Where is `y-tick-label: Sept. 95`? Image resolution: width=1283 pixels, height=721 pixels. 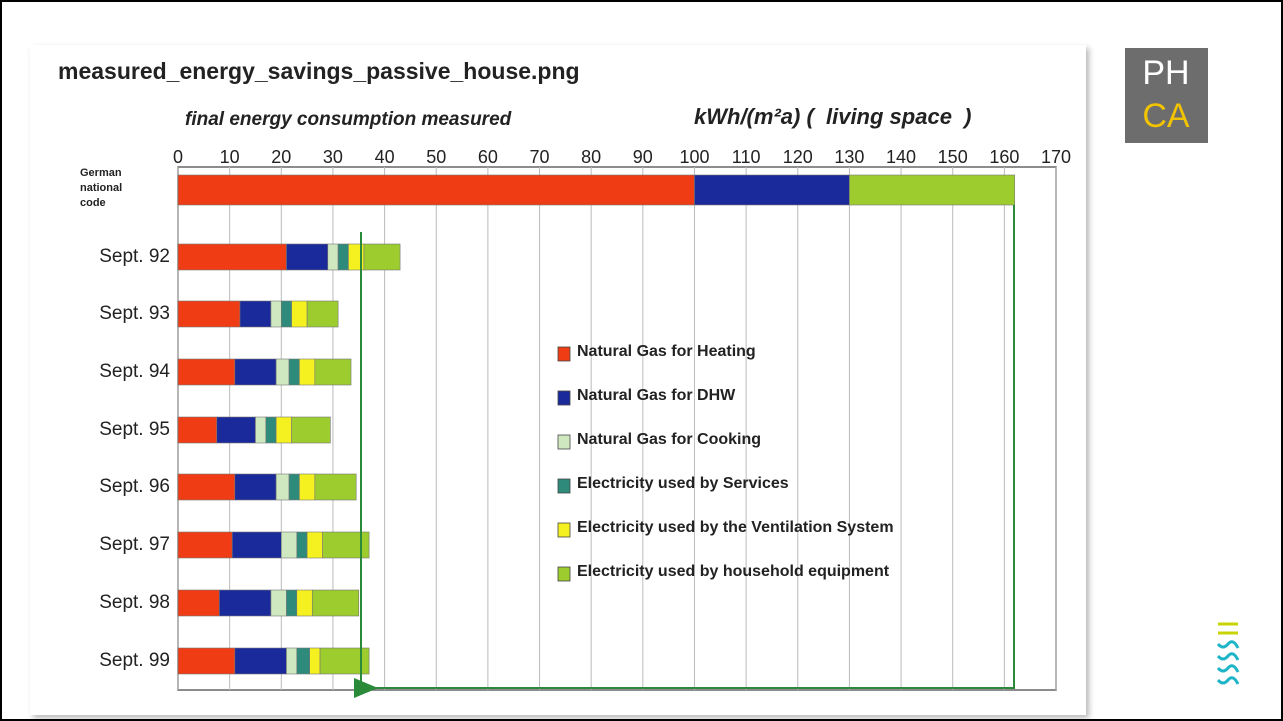
y-tick-label: Sept. 95 is located at coordinates (134, 429).